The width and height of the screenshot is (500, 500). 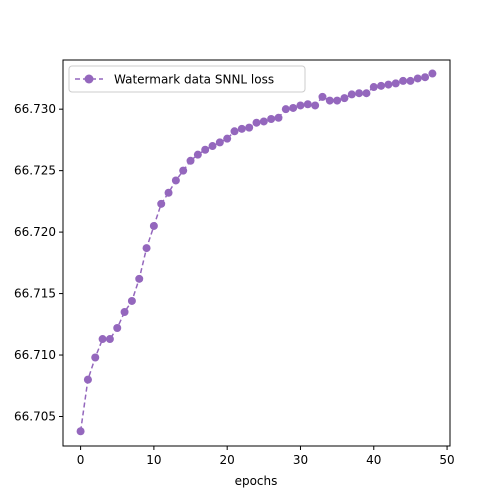 I want to click on legend-marker-swatch, so click(x=89, y=79).